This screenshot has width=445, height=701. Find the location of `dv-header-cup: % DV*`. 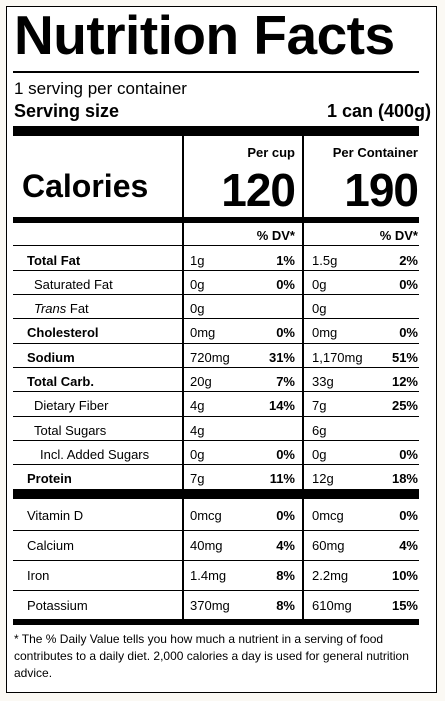

dv-header-cup: % DV* is located at coordinates (275, 235).